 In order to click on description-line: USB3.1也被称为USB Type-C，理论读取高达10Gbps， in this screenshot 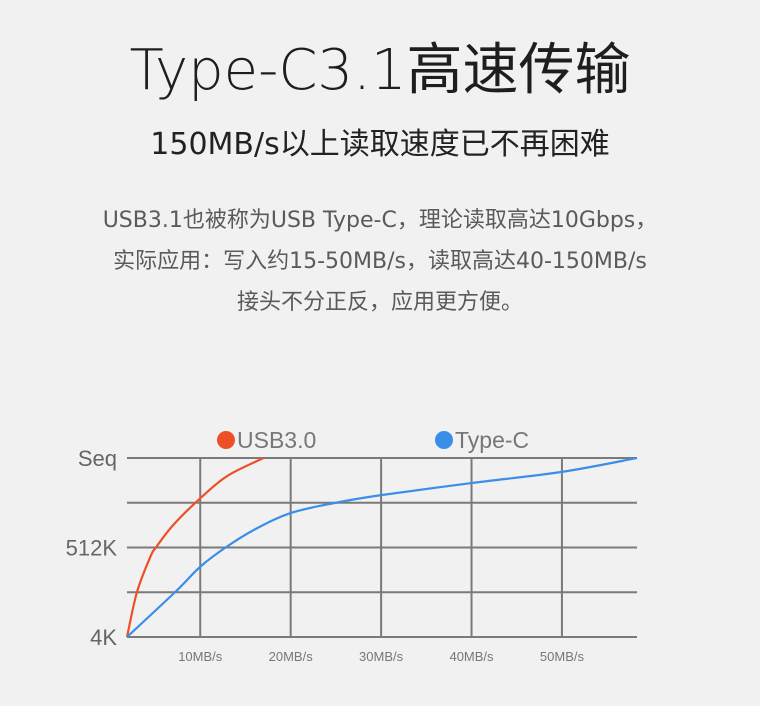, I will do `click(380, 220)`.